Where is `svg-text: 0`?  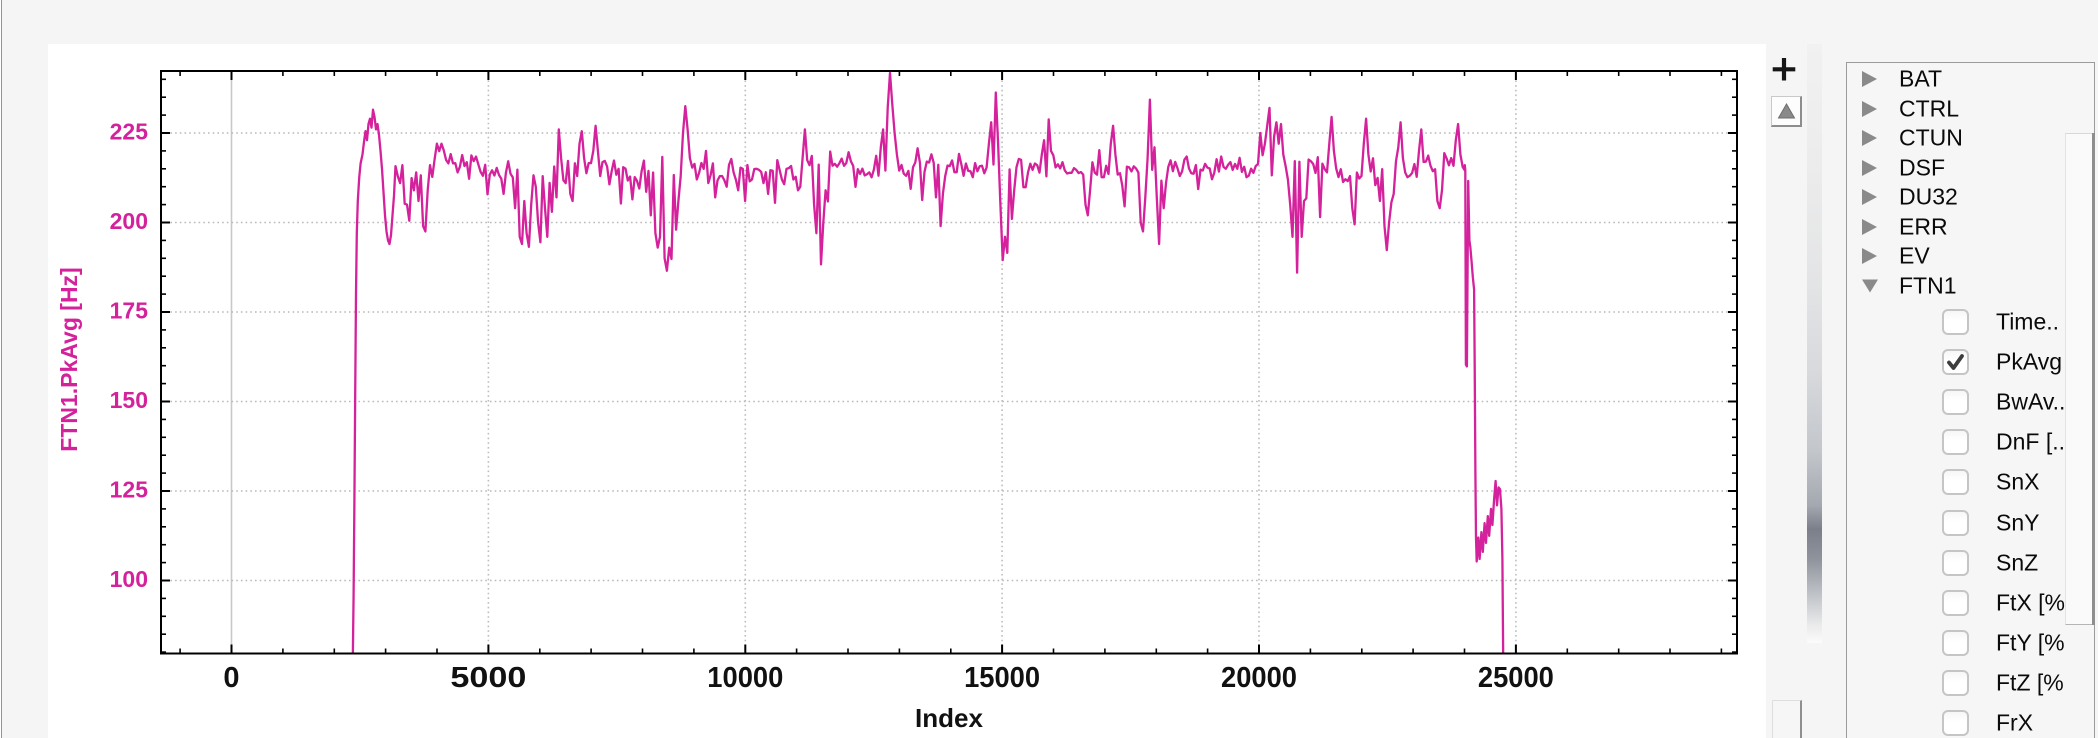 svg-text: 0 is located at coordinates (231, 678).